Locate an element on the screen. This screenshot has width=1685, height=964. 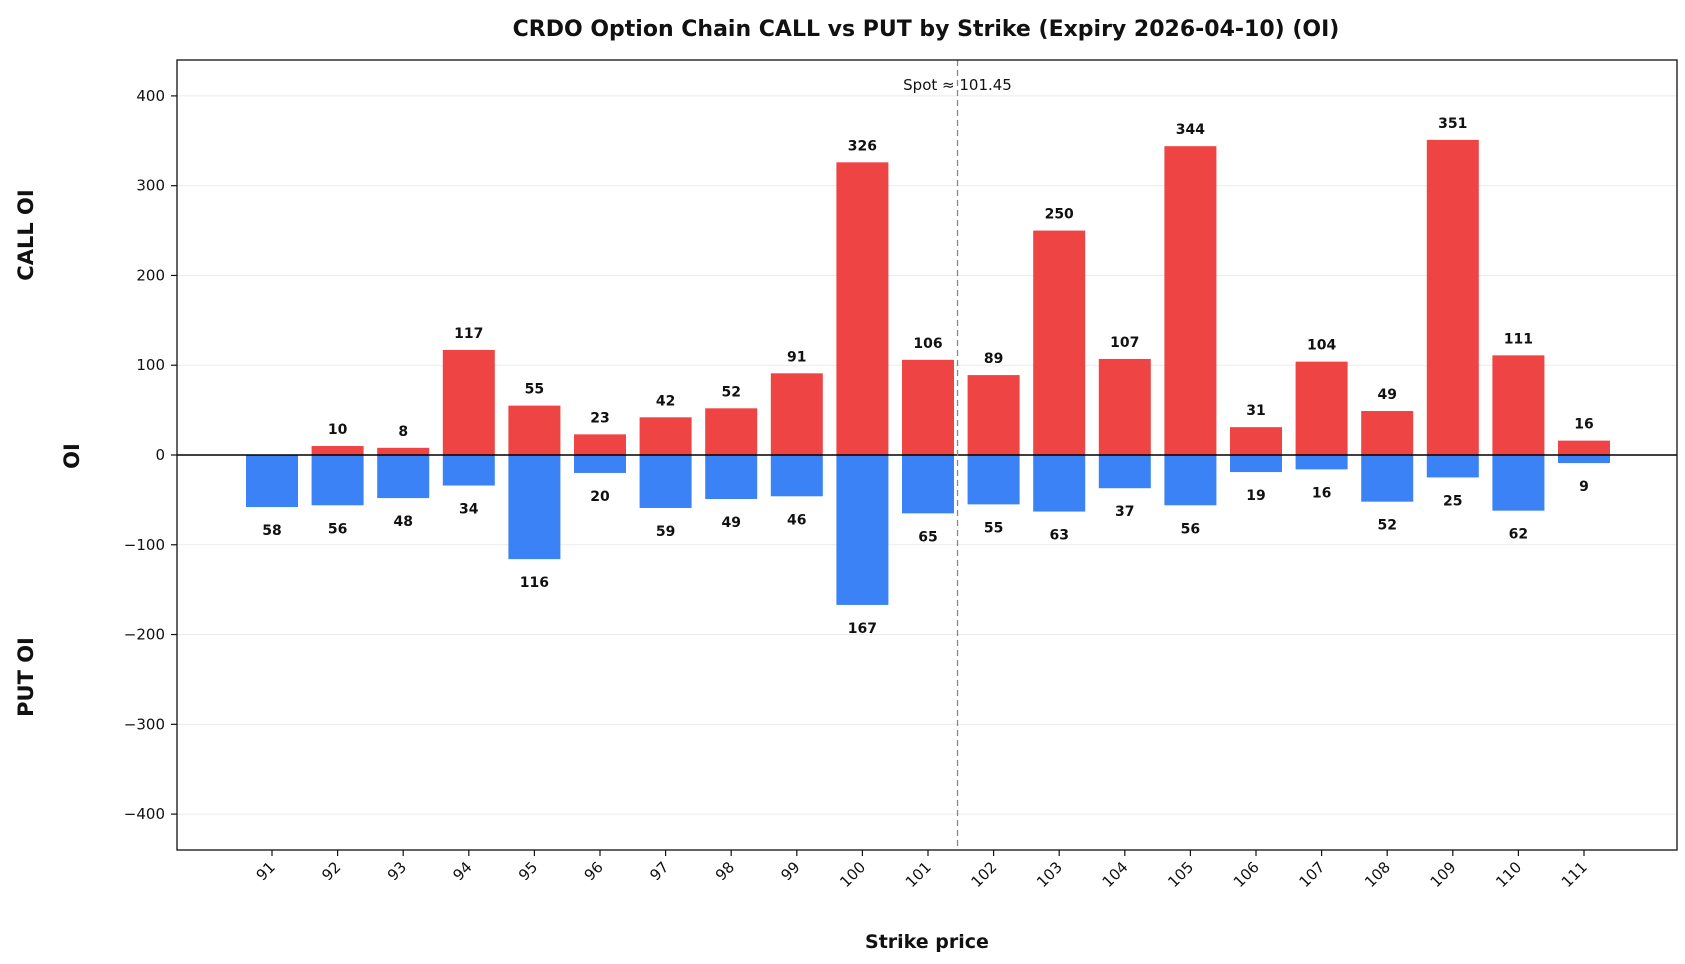
call-value-label: 49 is located at coordinates (1386, 395).